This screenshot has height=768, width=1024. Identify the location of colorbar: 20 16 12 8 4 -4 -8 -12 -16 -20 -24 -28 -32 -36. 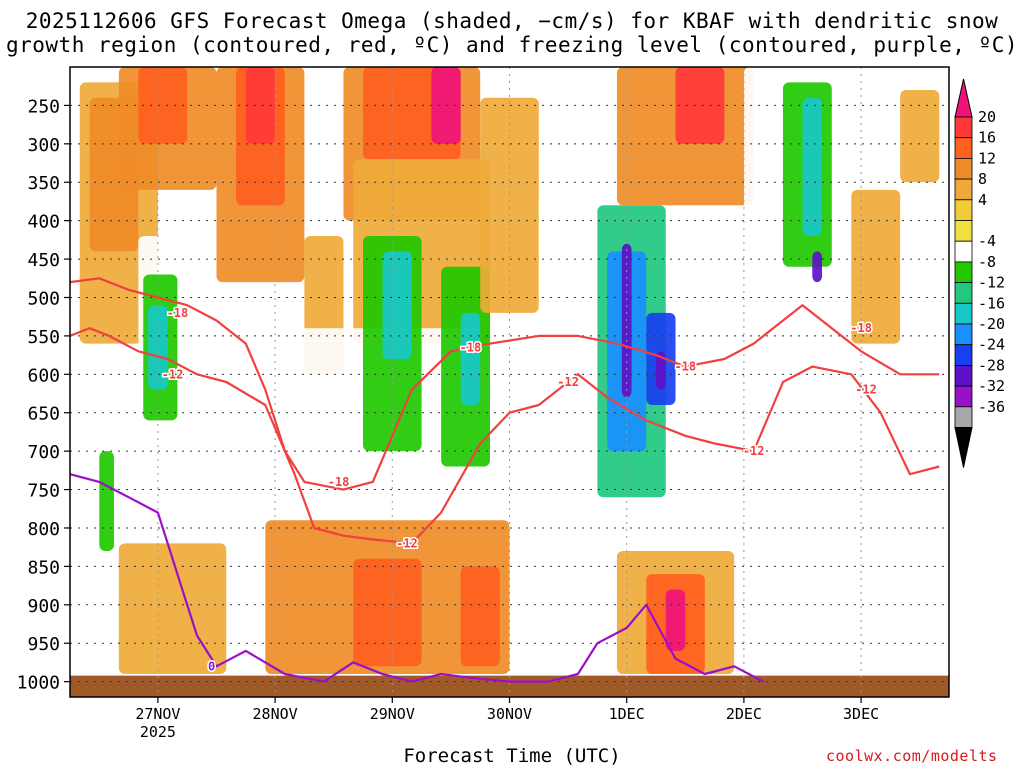
(979, 273).